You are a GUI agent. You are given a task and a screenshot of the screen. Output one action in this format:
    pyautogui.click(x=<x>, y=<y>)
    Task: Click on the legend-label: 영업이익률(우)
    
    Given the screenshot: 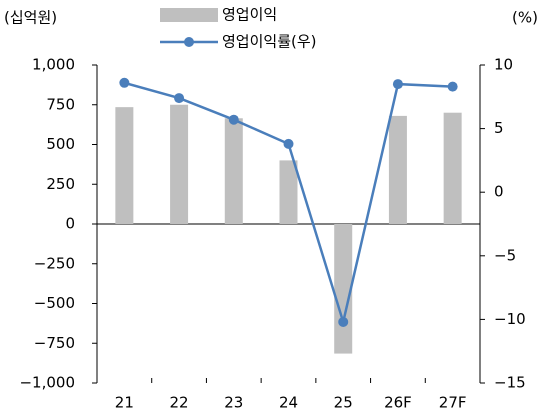 What is the action you would take?
    pyautogui.click(x=269, y=42)
    